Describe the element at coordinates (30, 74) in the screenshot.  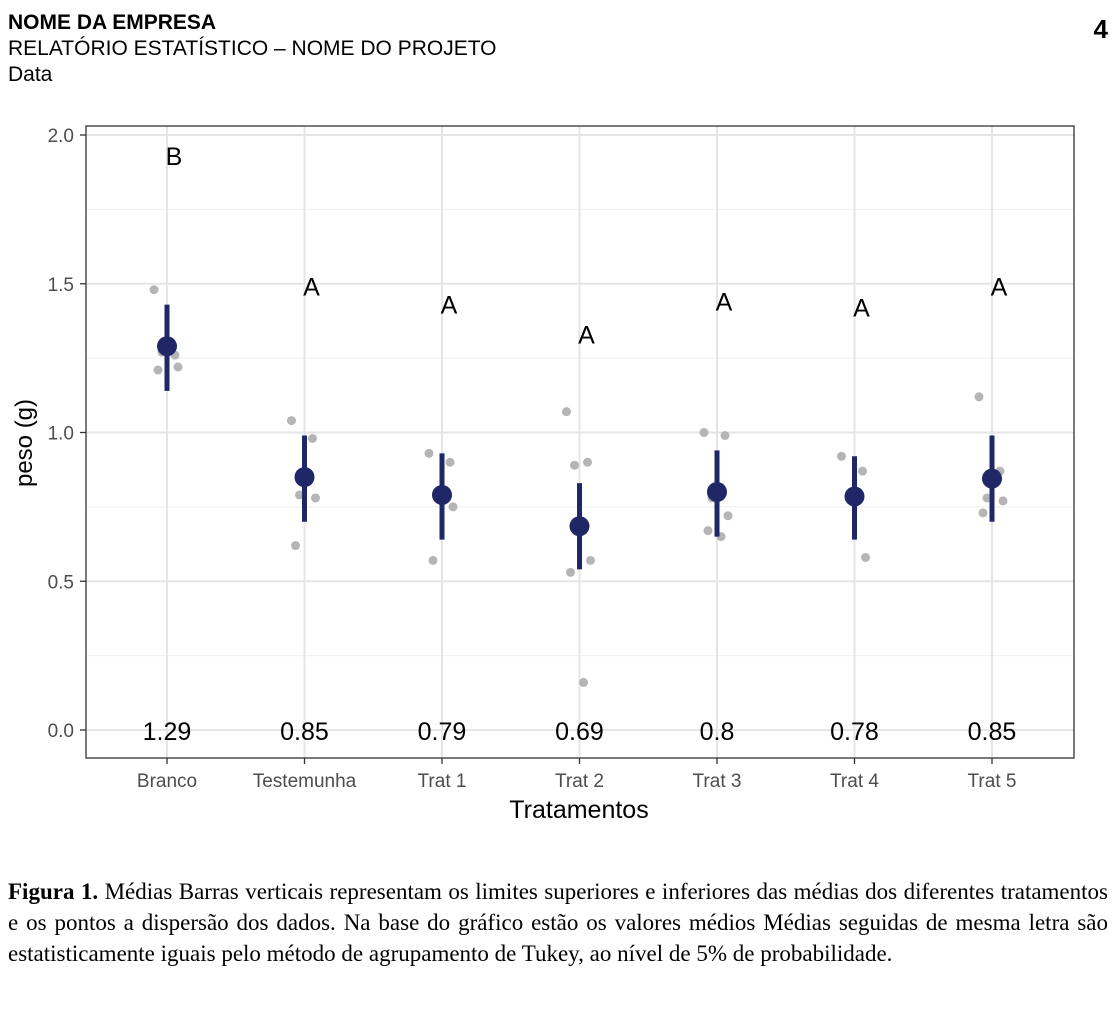
I see `report-date: Data` at that location.